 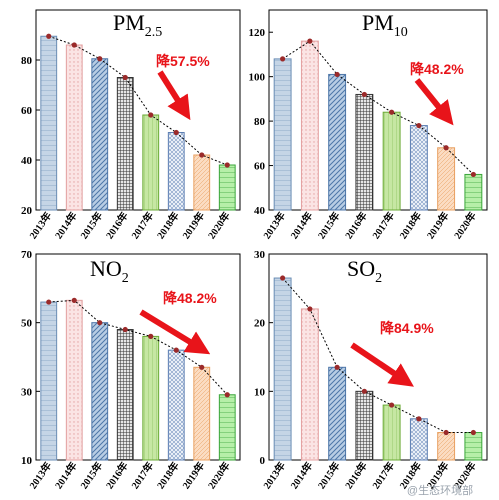 What do you see at coordinates (385, 25) in the screenshot?
I see `chart-title: PM10` at bounding box center [385, 25].